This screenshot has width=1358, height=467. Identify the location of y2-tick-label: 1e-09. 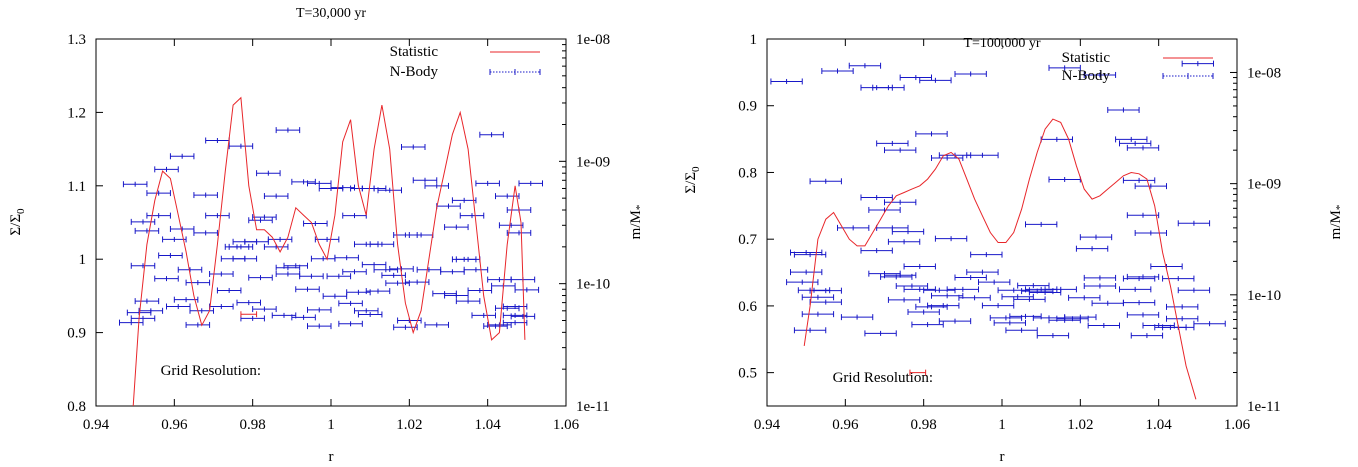
(593, 162).